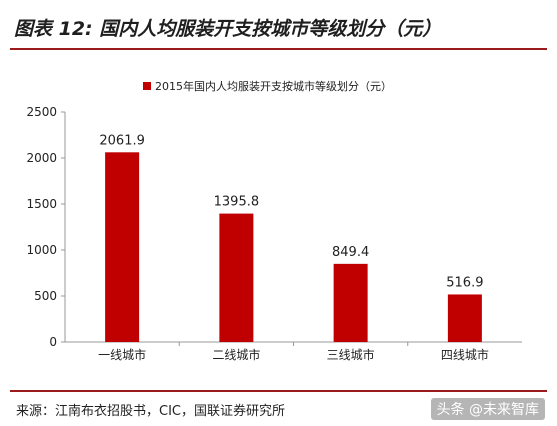 This screenshot has width=557, height=426. Describe the element at coordinates (122, 140) in the screenshot. I see `bar-data-label: 2061.9` at that location.